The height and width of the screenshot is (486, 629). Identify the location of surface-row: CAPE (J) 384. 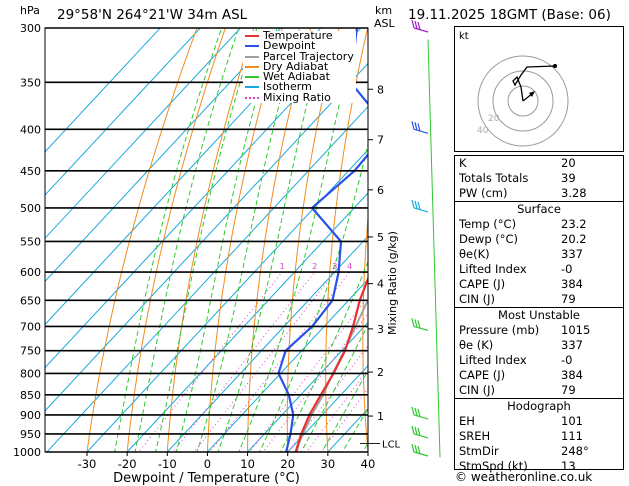
(521, 284).